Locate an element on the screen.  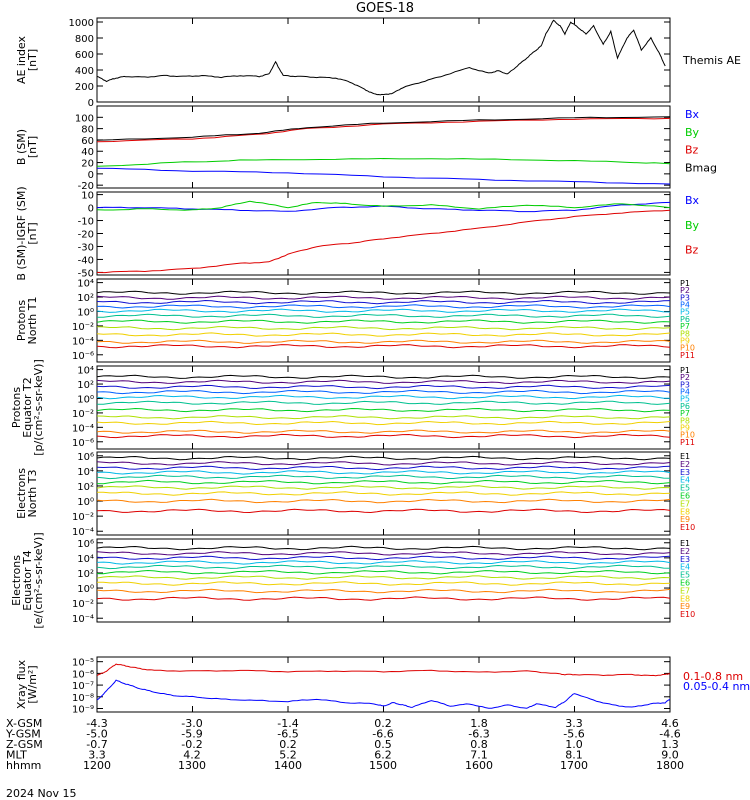
ephem-value: -6.5 is located at coordinates (287, 734).